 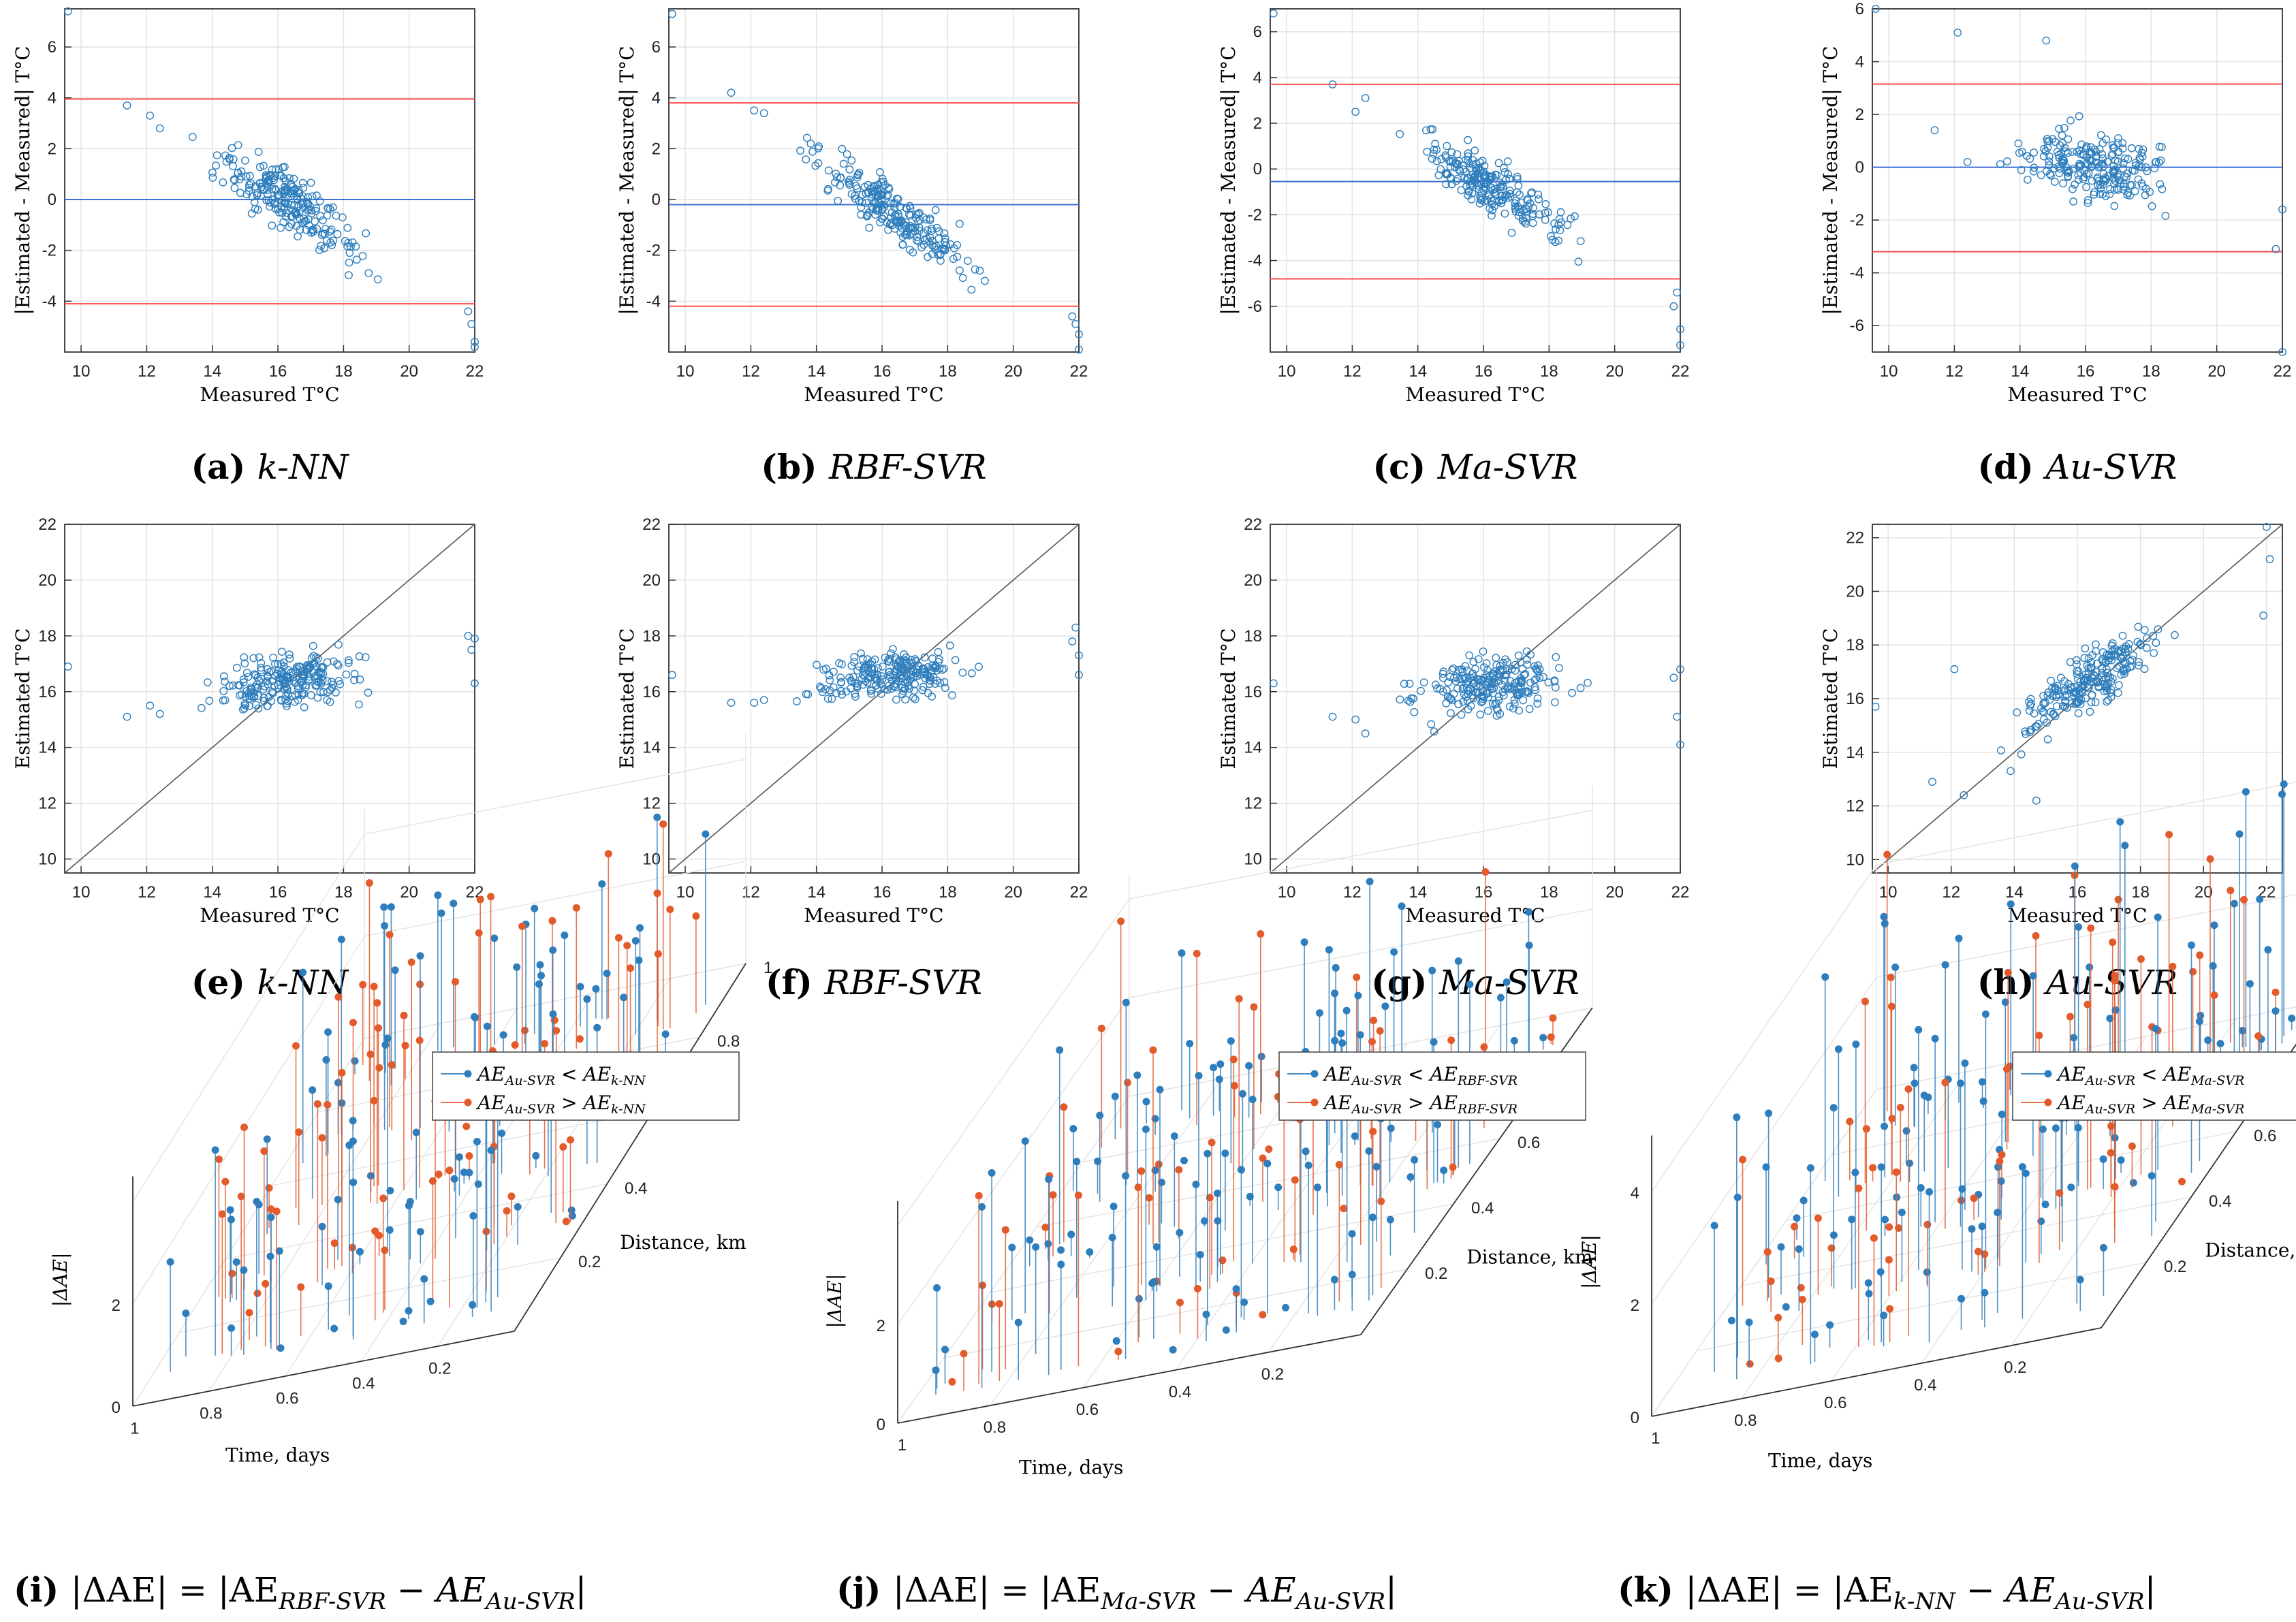 What do you see at coordinates (2020, 371) in the screenshot?
I see `x-tick-label: 14` at bounding box center [2020, 371].